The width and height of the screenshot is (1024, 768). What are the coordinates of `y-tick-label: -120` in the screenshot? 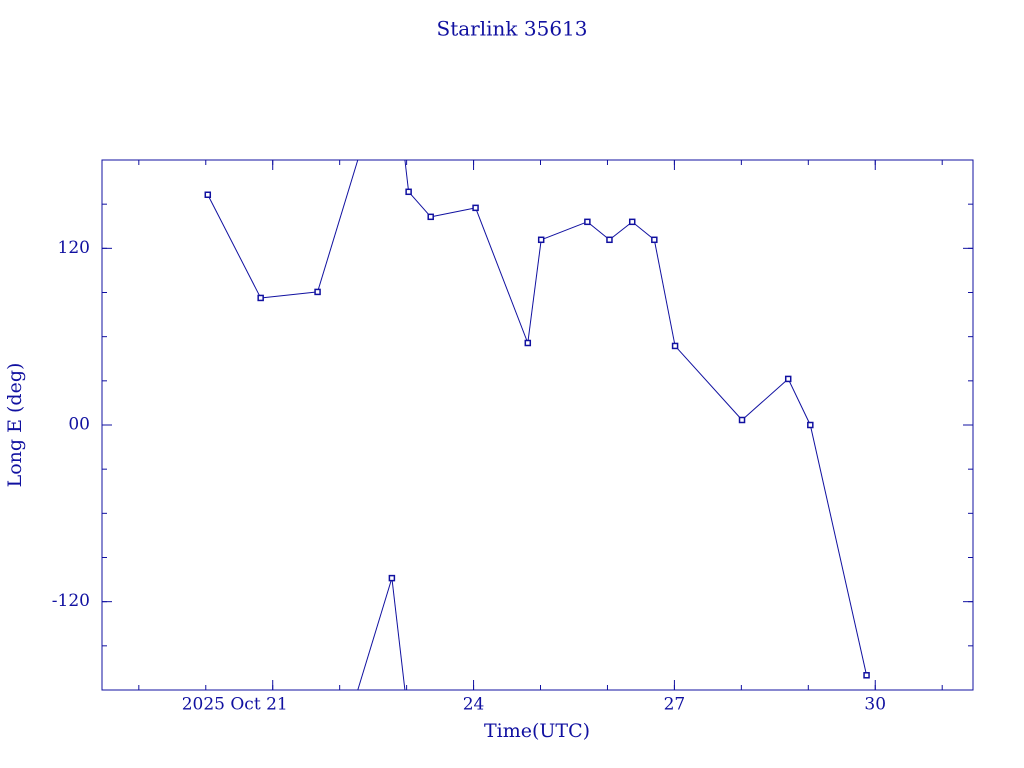 It's located at (71, 601).